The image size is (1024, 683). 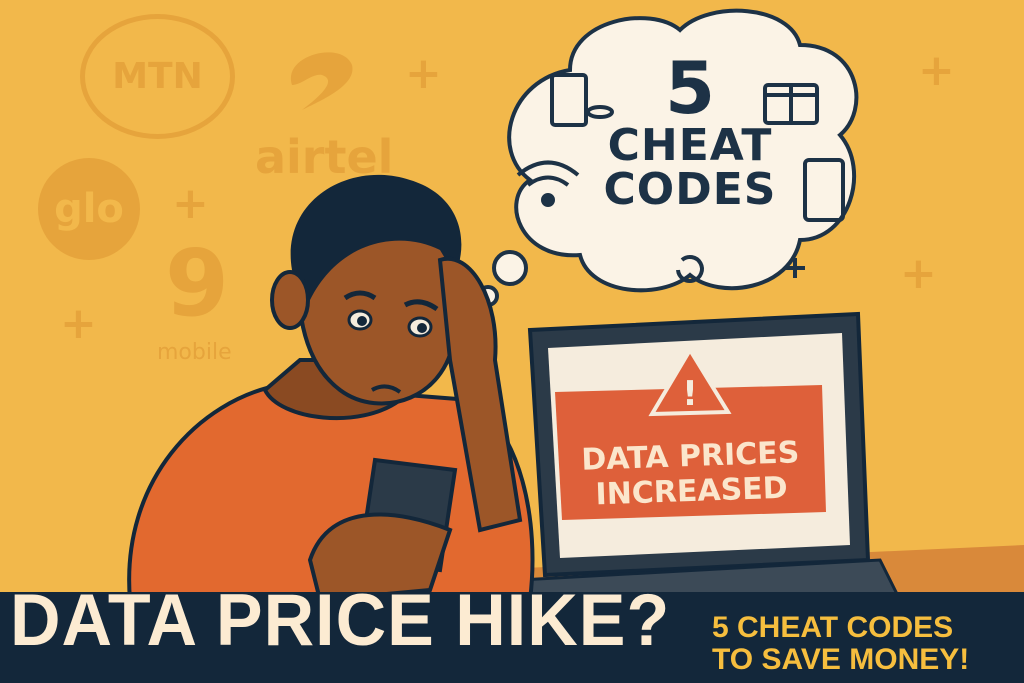 What do you see at coordinates (690, 145) in the screenshot?
I see `cheat-codes-line1: CHEAT` at bounding box center [690, 145].